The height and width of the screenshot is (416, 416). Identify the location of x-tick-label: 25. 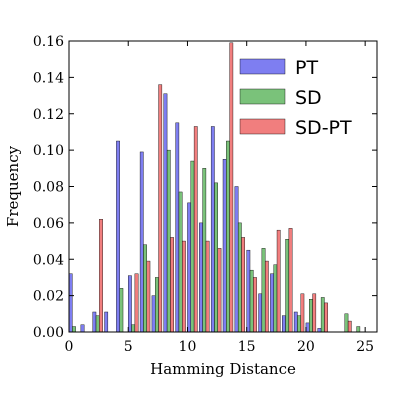
(365, 347).